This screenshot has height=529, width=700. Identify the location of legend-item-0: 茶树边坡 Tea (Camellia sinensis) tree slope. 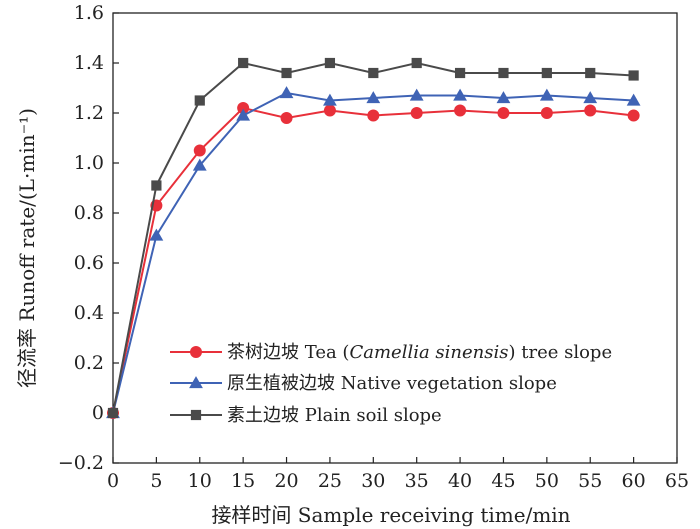
(391, 352).